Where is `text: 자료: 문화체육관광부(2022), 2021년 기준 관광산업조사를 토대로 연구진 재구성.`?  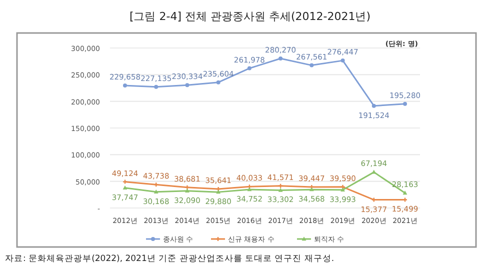
text: 자료: 문화체육관광부(2022), 2021년 기준 관광산업조사를 토대로 연구진 재구성. is located at coordinates (169, 259).